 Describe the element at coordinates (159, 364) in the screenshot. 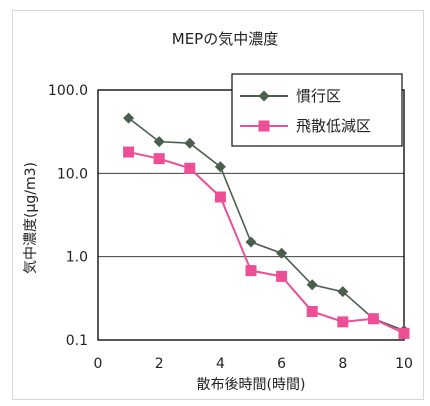

I see `x-tick-label: 2` at that location.